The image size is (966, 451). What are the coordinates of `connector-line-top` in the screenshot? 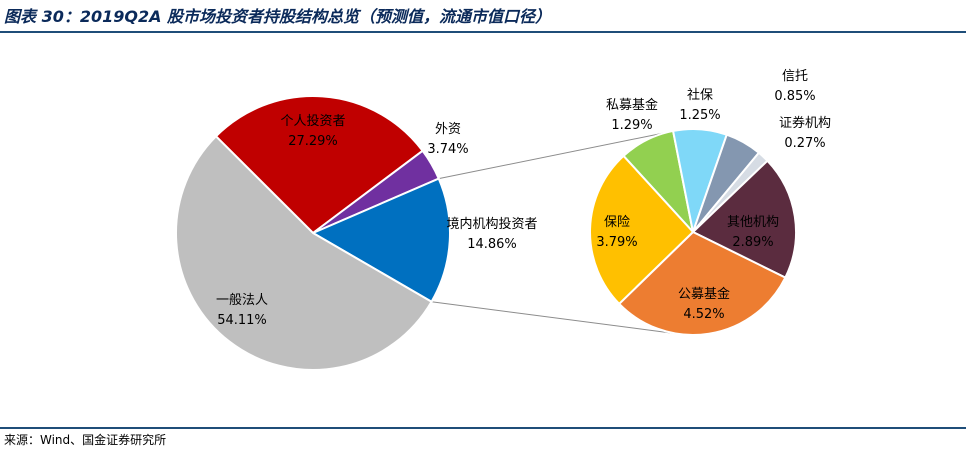 It's located at (552, 156).